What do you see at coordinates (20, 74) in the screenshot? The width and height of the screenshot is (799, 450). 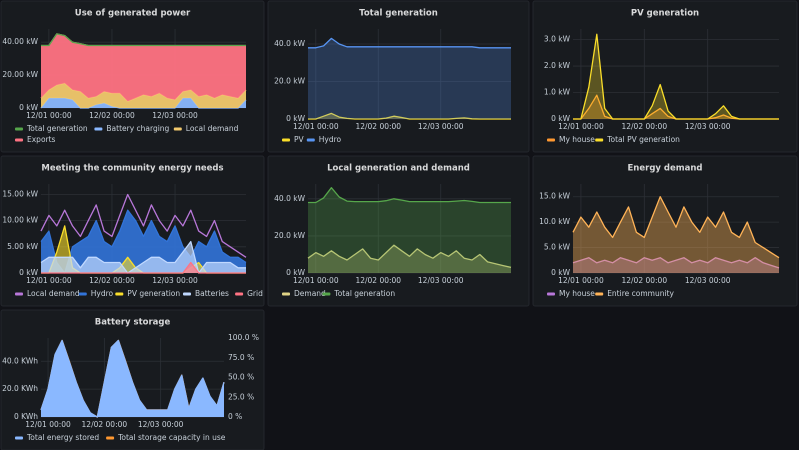 I see `y-tick-label: 20.00 kW` at bounding box center [20, 74].